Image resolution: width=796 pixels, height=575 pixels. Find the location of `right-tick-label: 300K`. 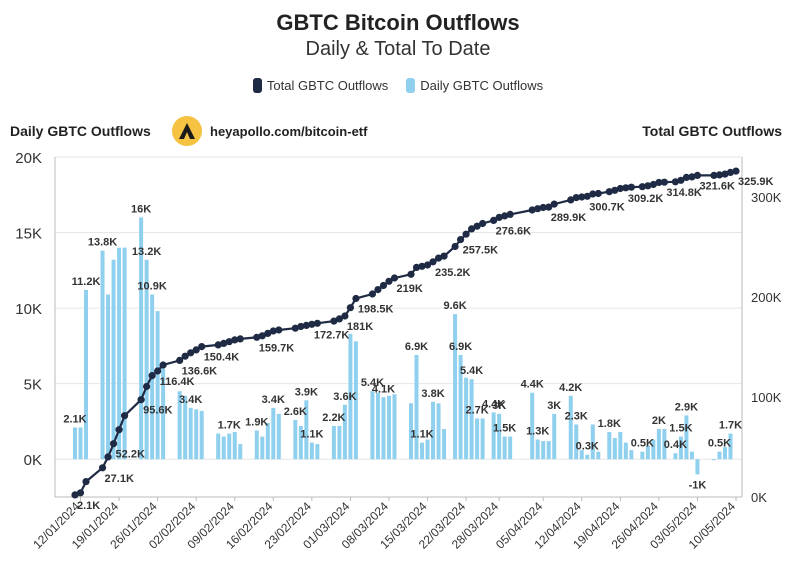

right-tick-label: 300K is located at coordinates (766, 197).